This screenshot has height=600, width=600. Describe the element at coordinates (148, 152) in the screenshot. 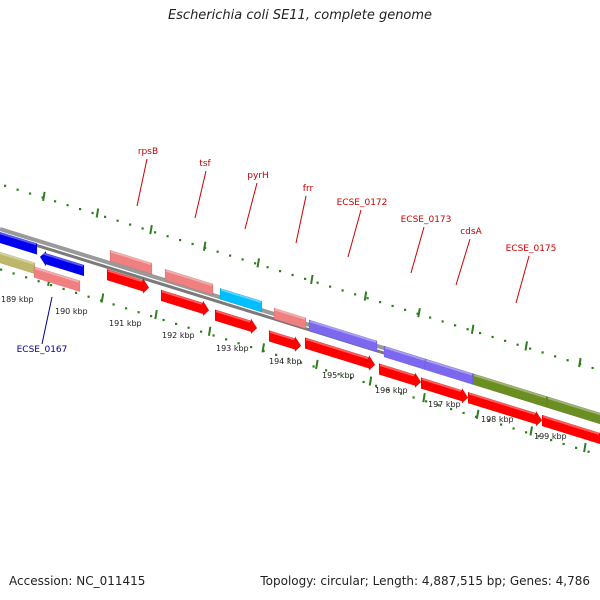

I see `gene-label: rpsB` at that location.